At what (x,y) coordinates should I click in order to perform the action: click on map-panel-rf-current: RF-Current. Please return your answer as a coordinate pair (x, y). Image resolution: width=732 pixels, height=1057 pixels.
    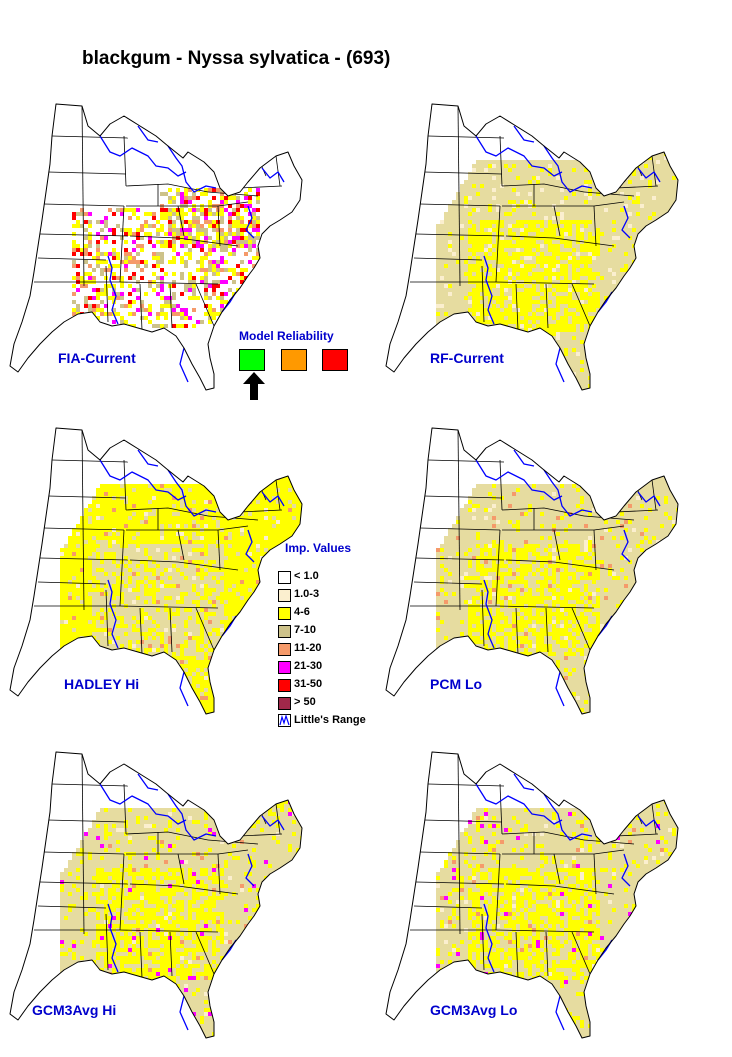
    Looking at the image, I should click on (534, 246).